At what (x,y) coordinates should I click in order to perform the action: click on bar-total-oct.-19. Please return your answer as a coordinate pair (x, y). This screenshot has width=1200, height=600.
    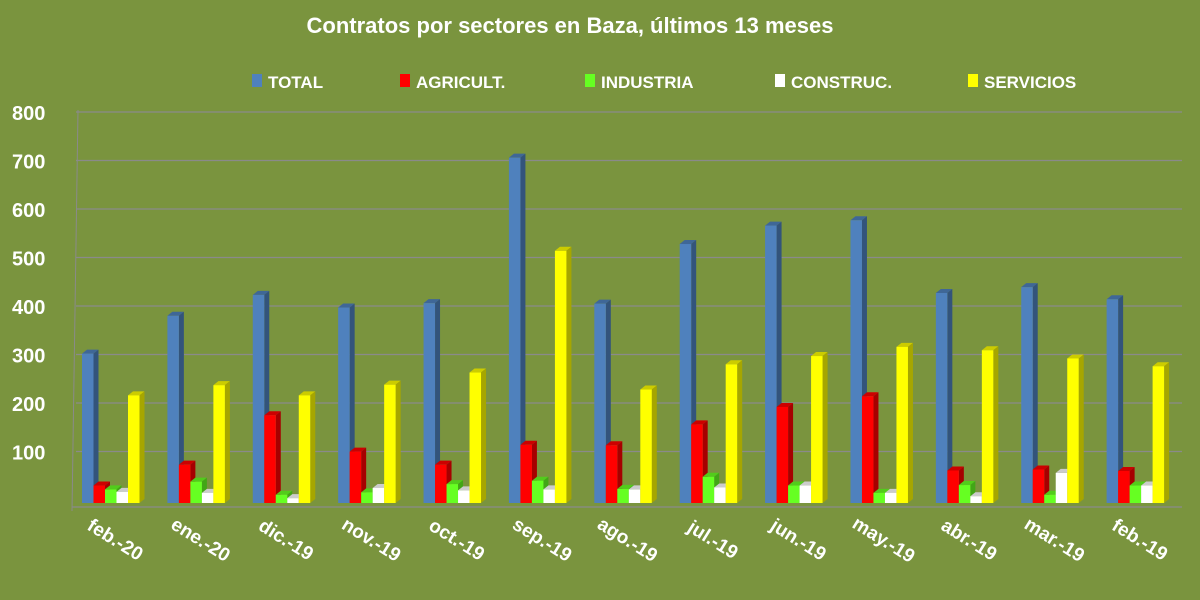
    Looking at the image, I should click on (432, 401).